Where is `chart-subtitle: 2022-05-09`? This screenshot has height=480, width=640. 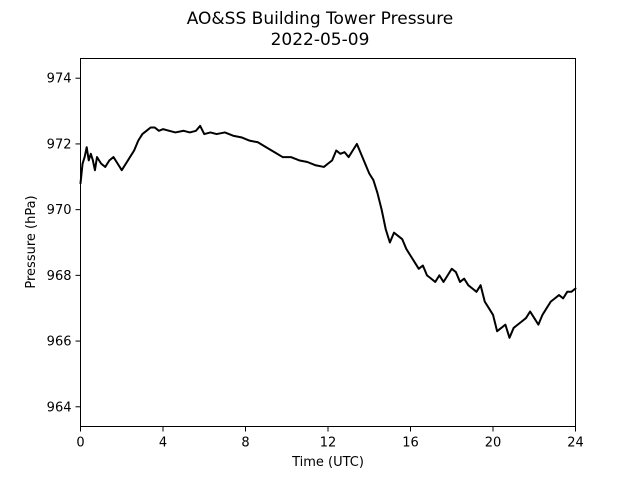
chart-subtitle: 2022-05-09 is located at coordinates (320, 40).